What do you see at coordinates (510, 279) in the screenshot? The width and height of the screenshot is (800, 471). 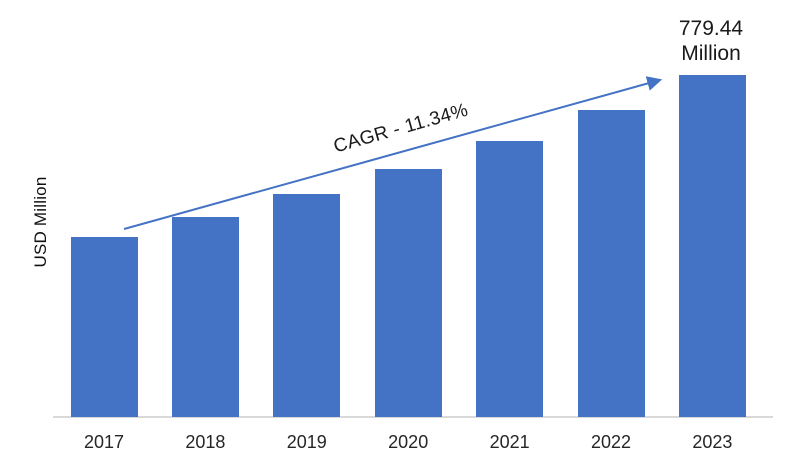 I see `bar-2021` at bounding box center [510, 279].